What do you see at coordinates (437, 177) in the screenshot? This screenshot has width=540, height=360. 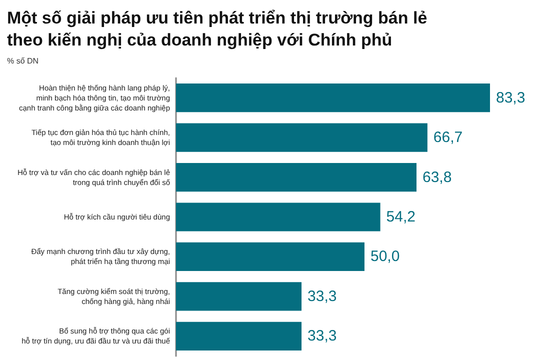 I see `data-label: 63,8` at bounding box center [437, 177].